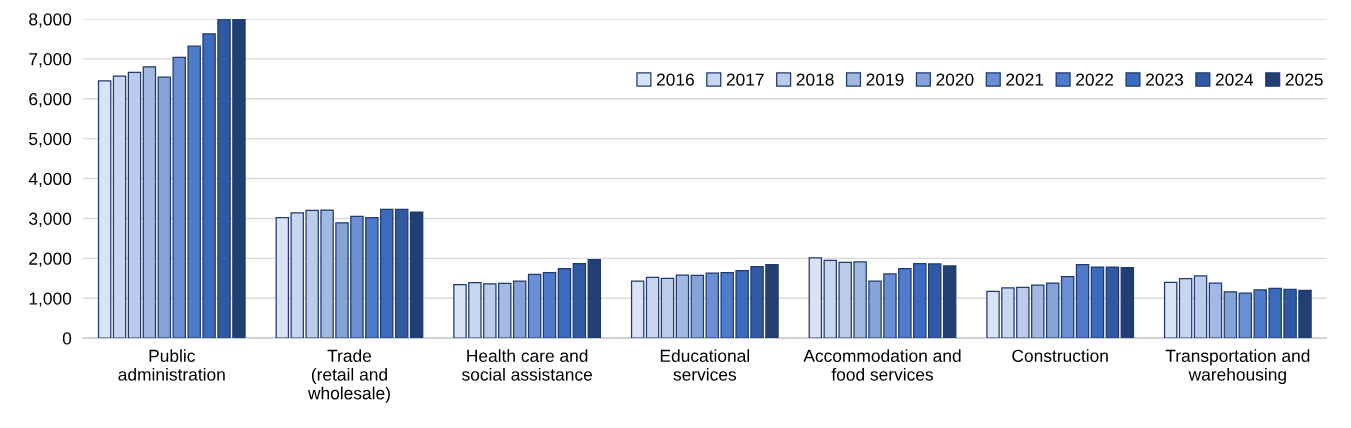  I want to click on x-tick-label: Trade (retail and wholesale), so click(348, 376).